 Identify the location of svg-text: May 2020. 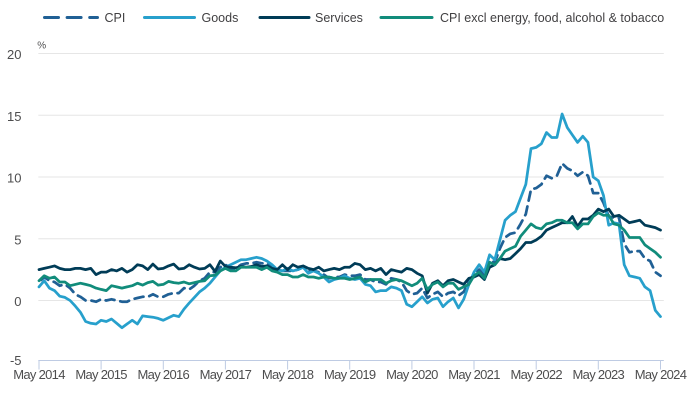
(412, 374).